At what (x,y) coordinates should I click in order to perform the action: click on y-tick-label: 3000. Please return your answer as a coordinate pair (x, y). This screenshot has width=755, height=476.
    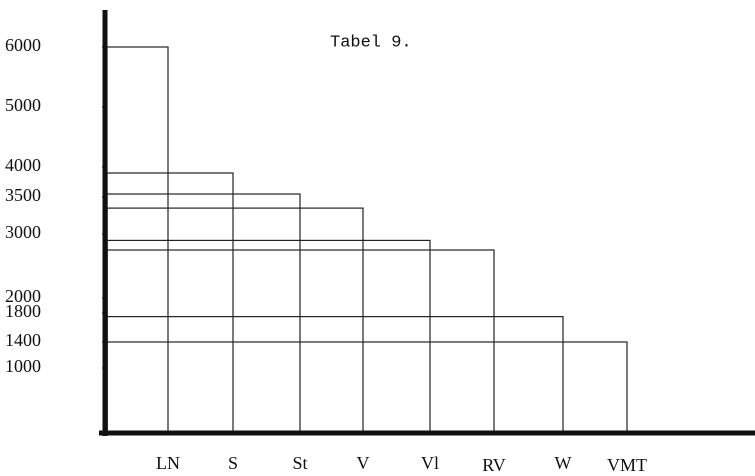
    Looking at the image, I should click on (23, 232).